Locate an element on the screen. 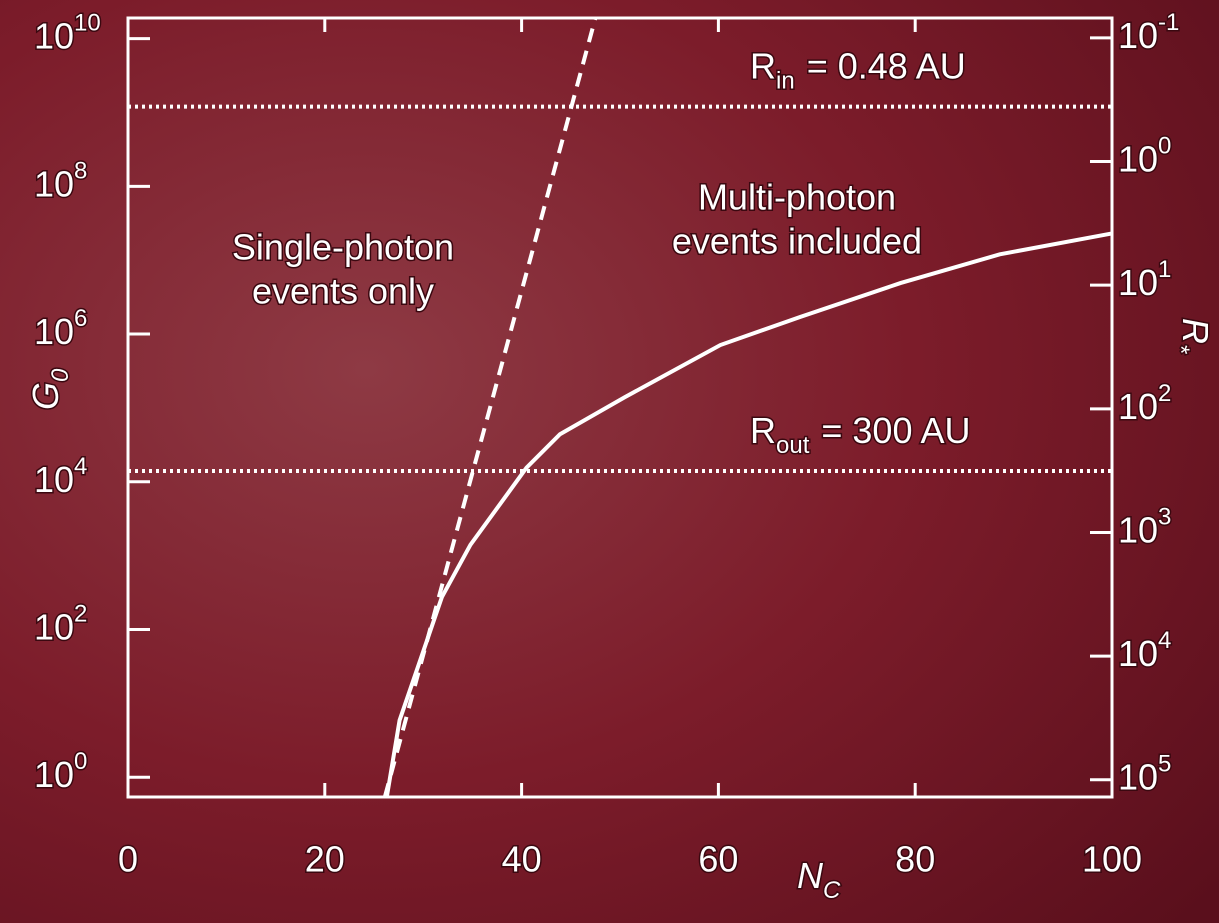  x-tick-label: 20 is located at coordinates (325, 859).